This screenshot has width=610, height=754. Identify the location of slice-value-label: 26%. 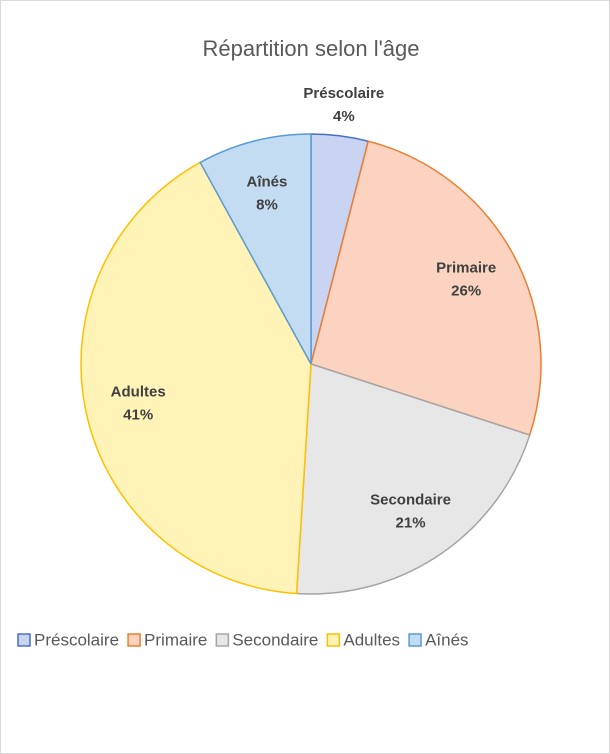
(466, 291).